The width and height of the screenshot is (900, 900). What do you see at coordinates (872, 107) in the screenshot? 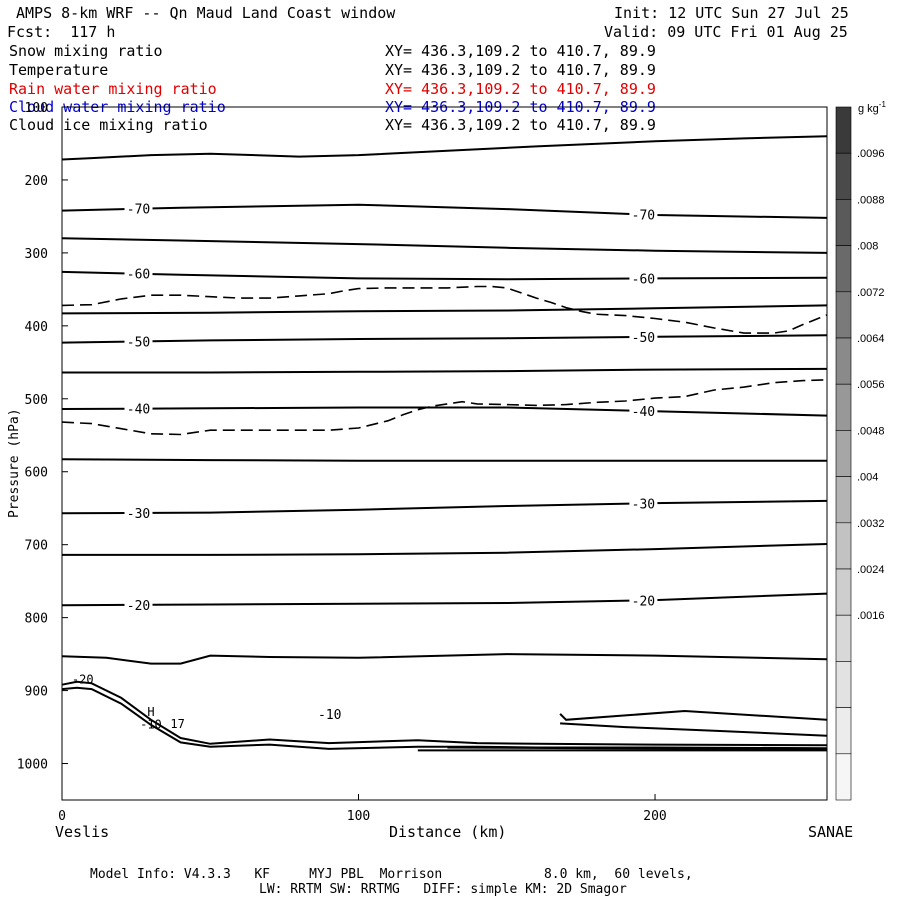
I see `colorbar-unit: g kg-1` at bounding box center [872, 107].